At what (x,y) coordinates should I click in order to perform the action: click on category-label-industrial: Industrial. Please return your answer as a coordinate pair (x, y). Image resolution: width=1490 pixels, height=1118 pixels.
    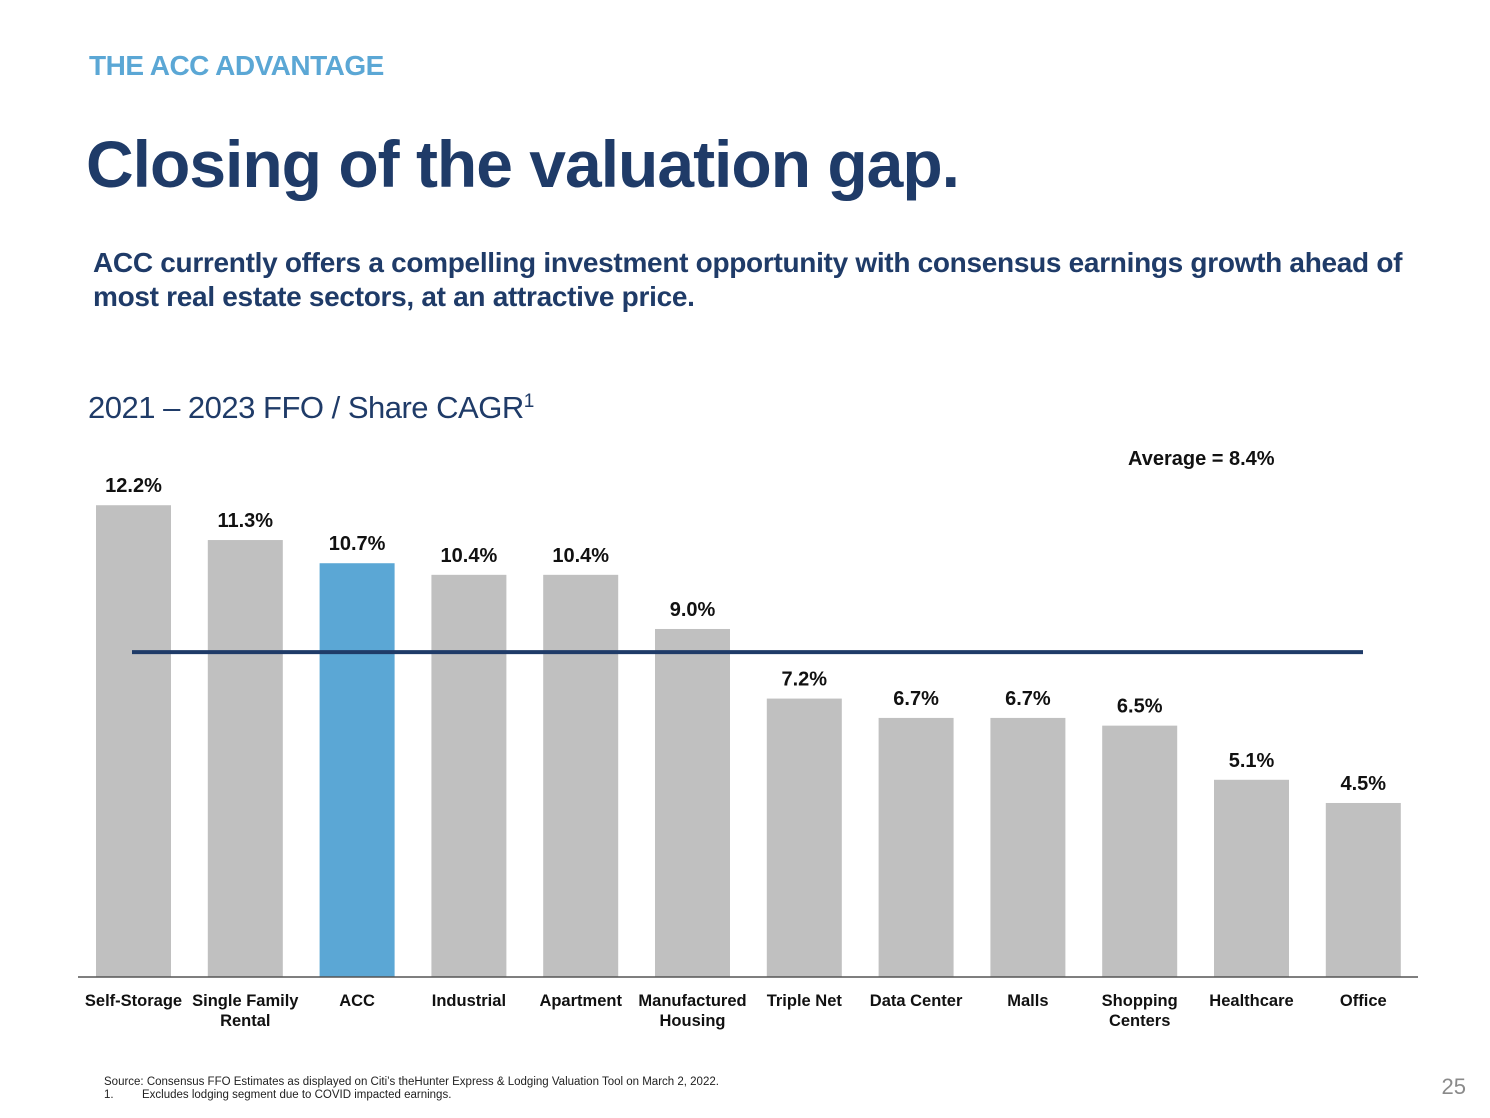
    Looking at the image, I should click on (469, 1001).